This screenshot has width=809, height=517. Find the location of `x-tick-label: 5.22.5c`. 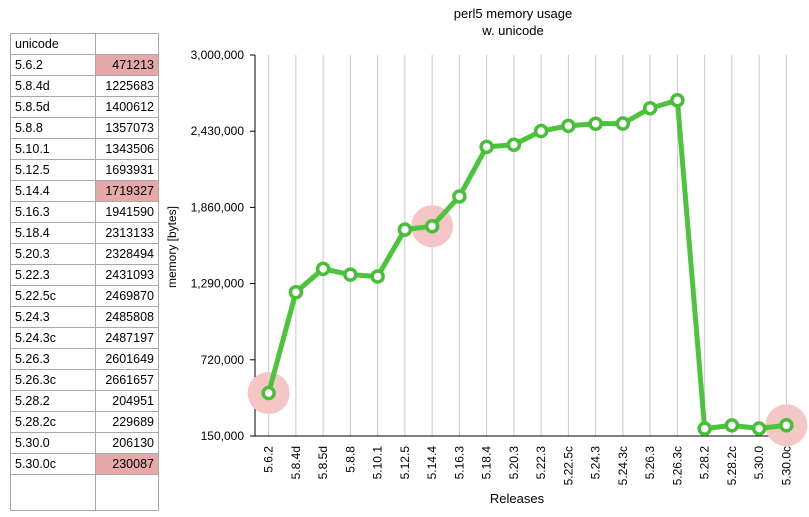

x-tick-label: 5.22.5c is located at coordinates (568, 465).